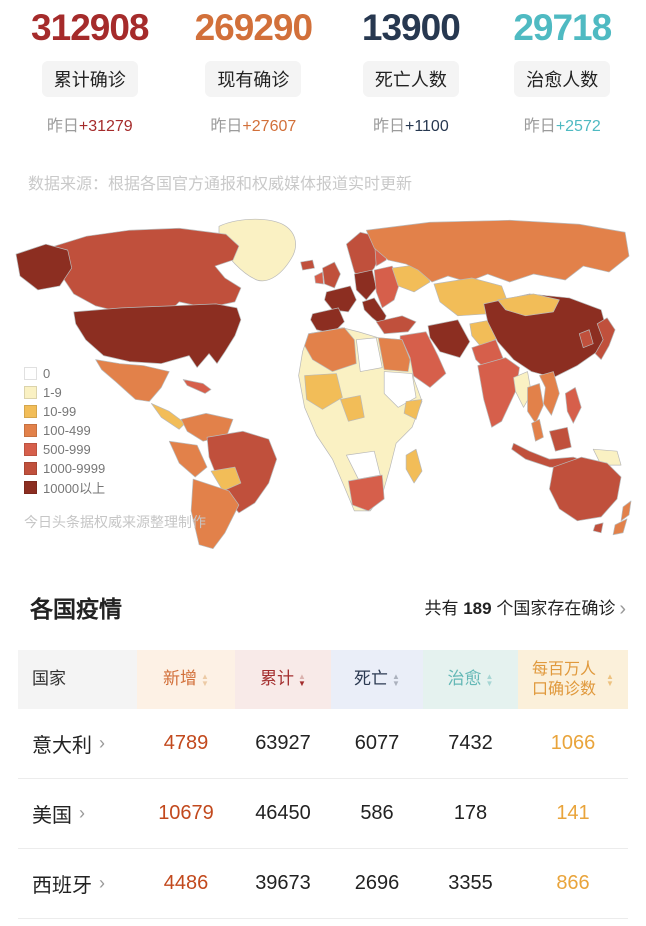  Describe the element at coordinates (560, 439) in the screenshot. I see `map-region-borneo` at that location.